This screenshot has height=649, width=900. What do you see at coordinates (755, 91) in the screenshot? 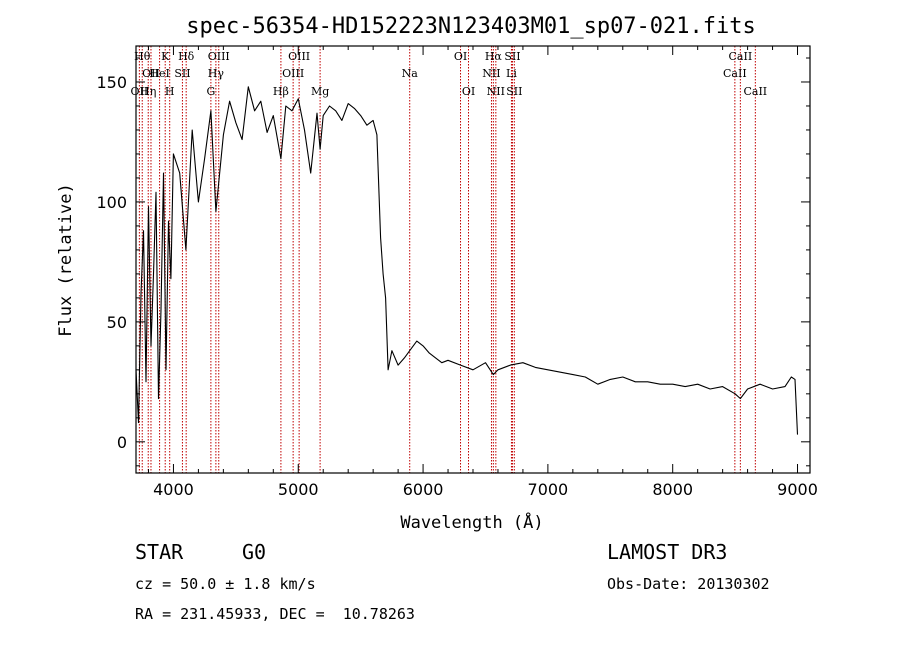
I see `line-label-27: CaII` at bounding box center [755, 91].